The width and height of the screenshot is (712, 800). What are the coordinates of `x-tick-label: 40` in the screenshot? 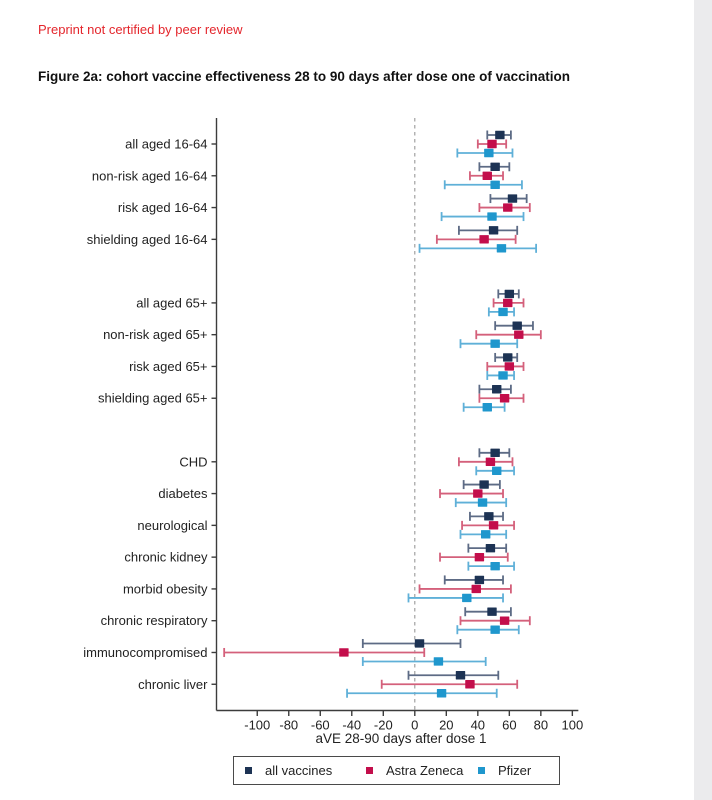 It's located at (478, 725).